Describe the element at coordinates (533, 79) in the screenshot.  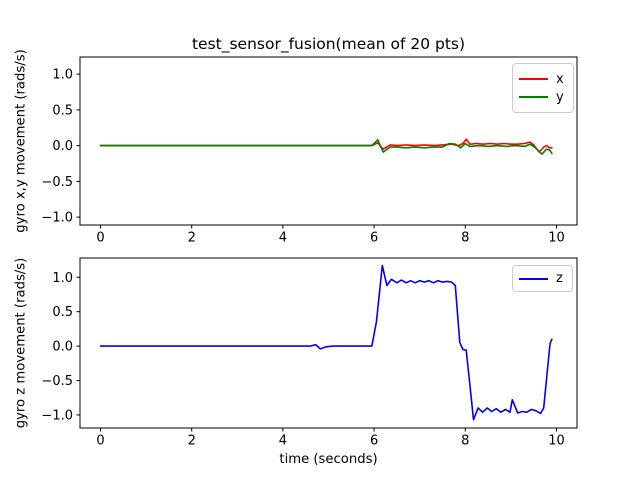
I see `legend-line-x-icon` at that location.